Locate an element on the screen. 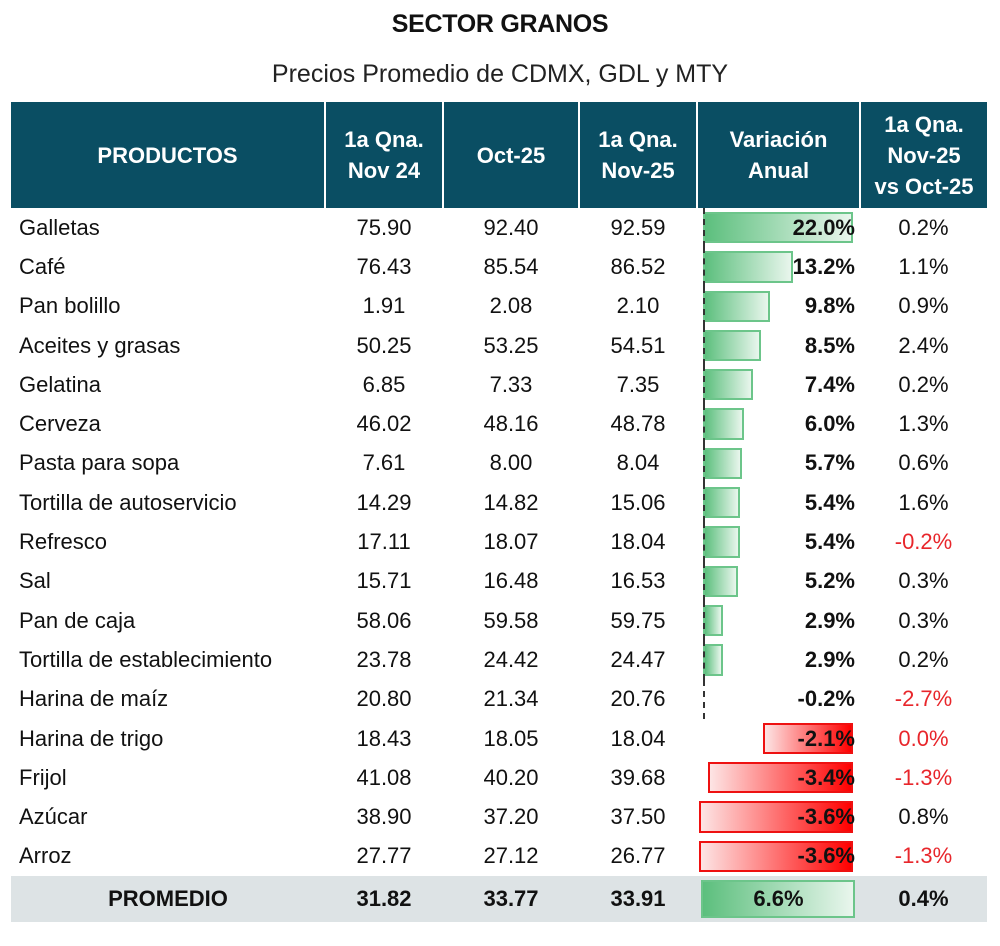 This screenshot has width=1000, height=946. price-oct25: 14.82 is located at coordinates (511, 502).